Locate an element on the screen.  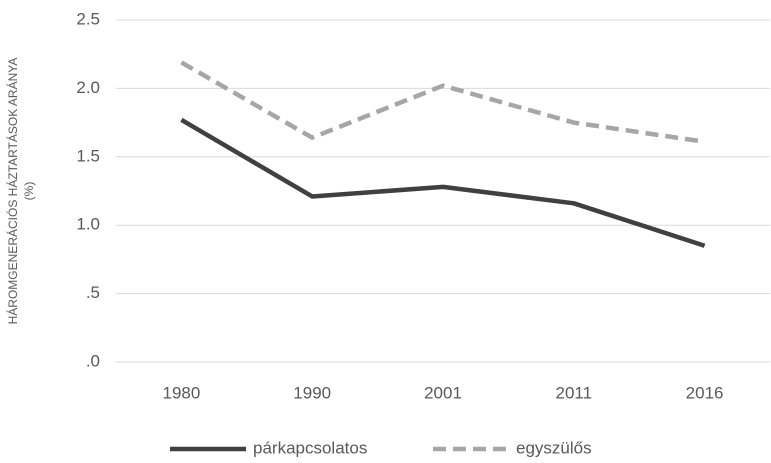
x-tick-label: 1980 is located at coordinates (181, 392).